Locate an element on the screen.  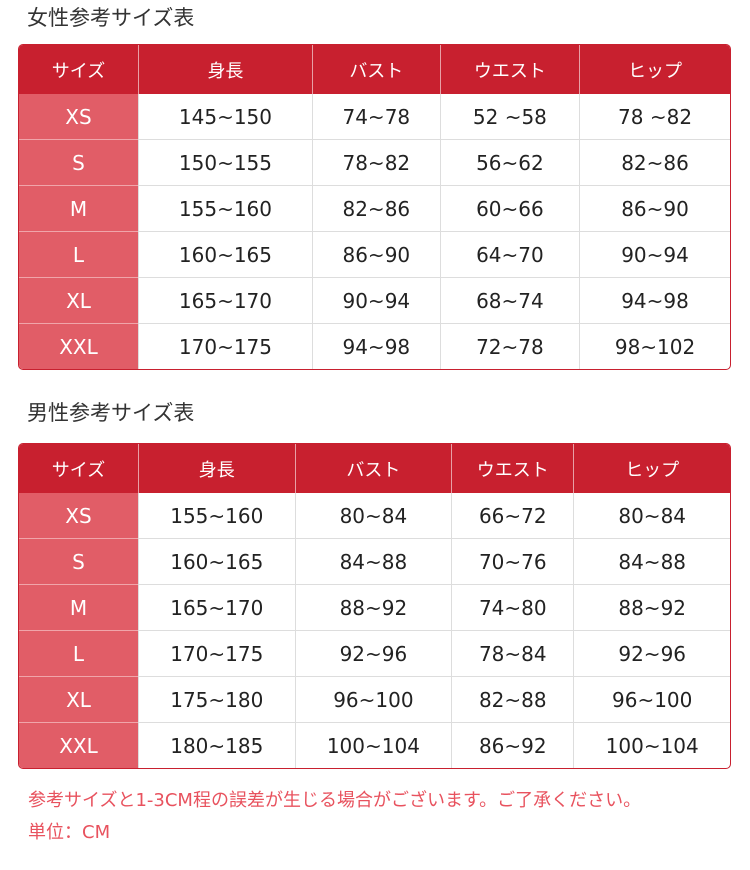
measurement-cell: 78 ~82 is located at coordinates (654, 116).